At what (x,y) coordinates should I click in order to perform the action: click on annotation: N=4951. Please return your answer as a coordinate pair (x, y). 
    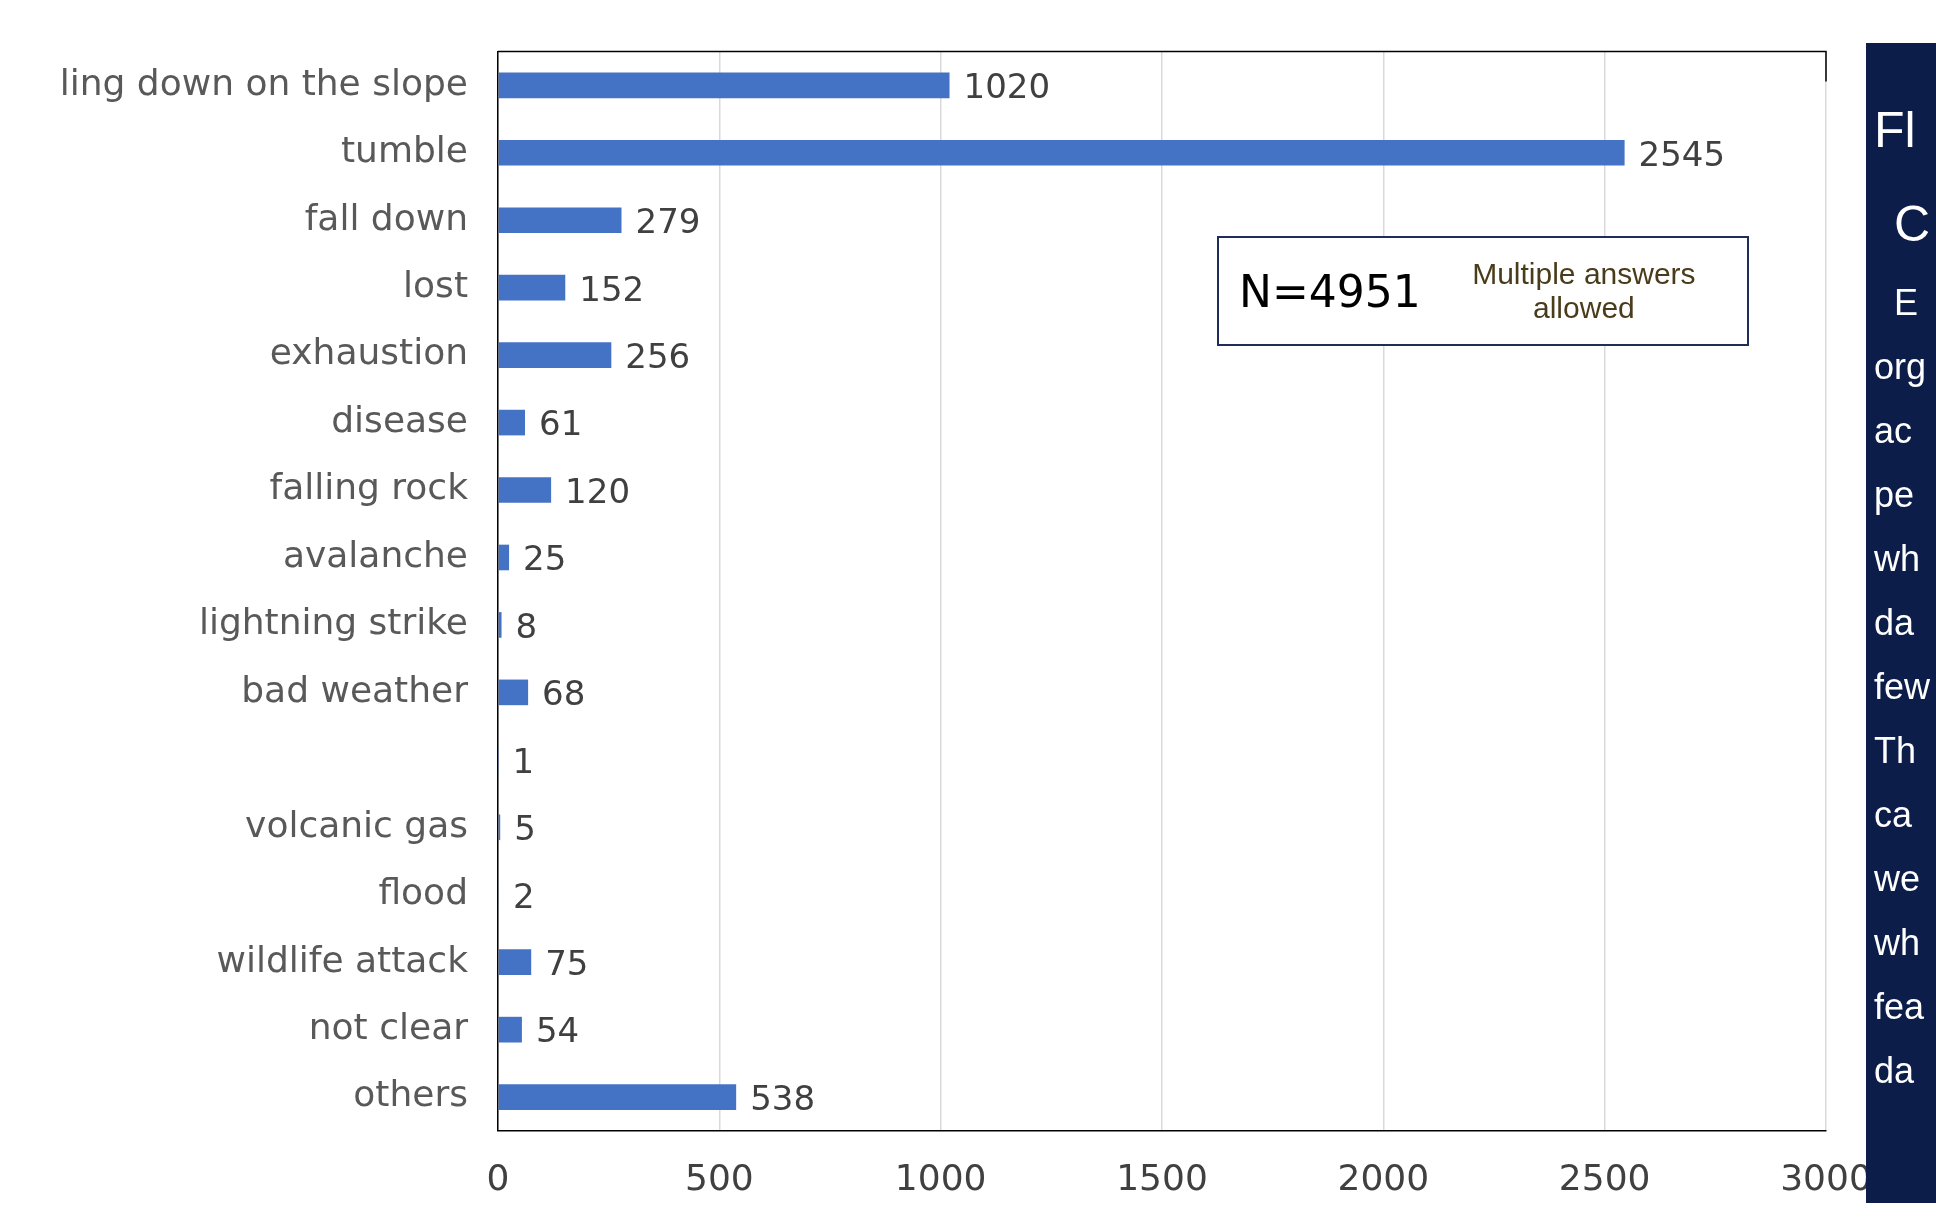
    Looking at the image, I should click on (1330, 291).